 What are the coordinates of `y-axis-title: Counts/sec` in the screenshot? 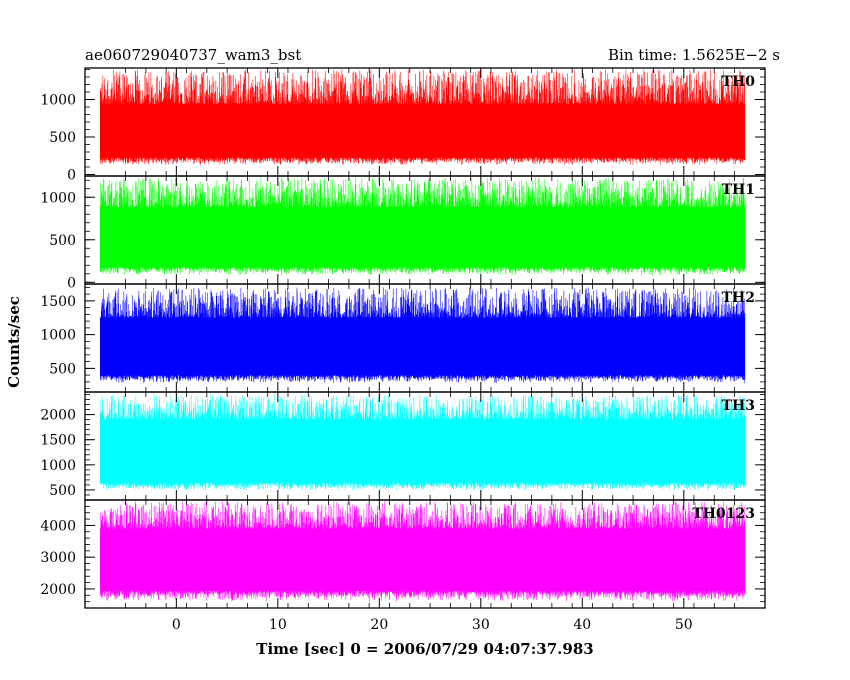 It's located at (14, 342).